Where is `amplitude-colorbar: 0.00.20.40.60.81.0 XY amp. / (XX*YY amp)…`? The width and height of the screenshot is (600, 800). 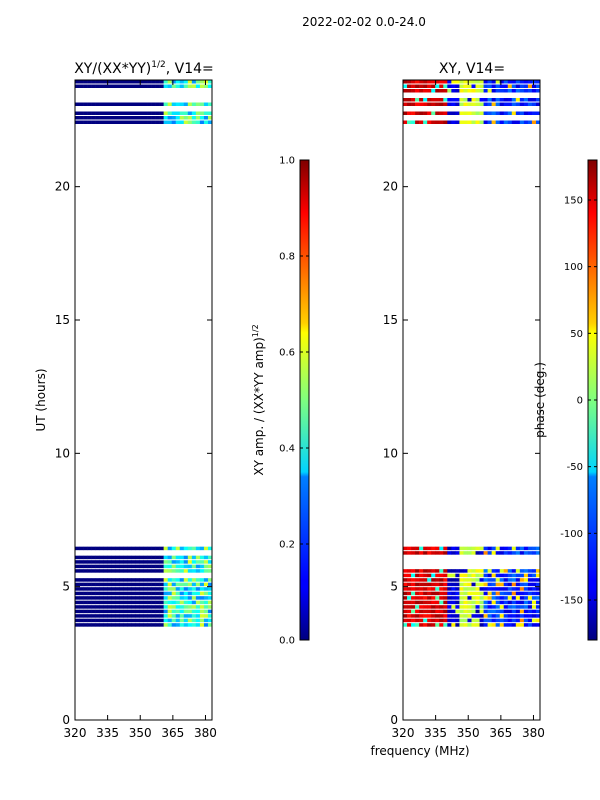
amplitude-colorbar: 0.00.20.40.60.81.0 XY amp. / (XX*YY amp)… is located at coordinates (280, 401).